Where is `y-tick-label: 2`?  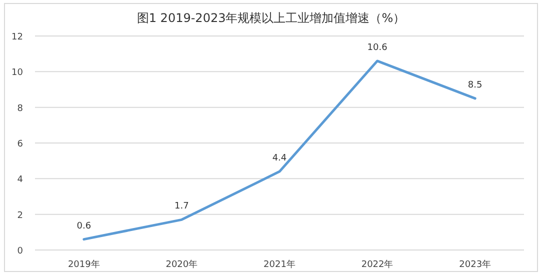 y-tick-label: 2 is located at coordinates (20, 215).